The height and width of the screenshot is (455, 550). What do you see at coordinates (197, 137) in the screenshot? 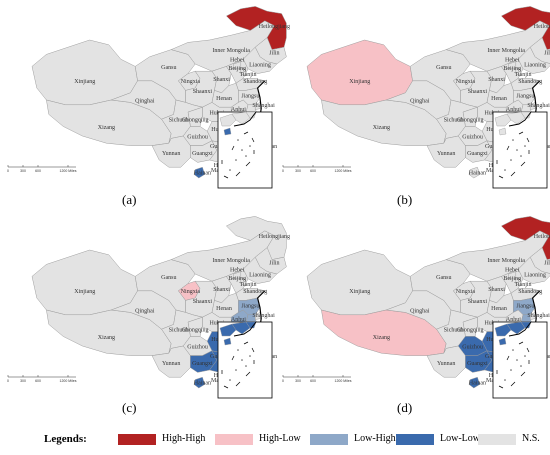
I see `province-label-guizhou: Guizhou` at bounding box center [197, 137].